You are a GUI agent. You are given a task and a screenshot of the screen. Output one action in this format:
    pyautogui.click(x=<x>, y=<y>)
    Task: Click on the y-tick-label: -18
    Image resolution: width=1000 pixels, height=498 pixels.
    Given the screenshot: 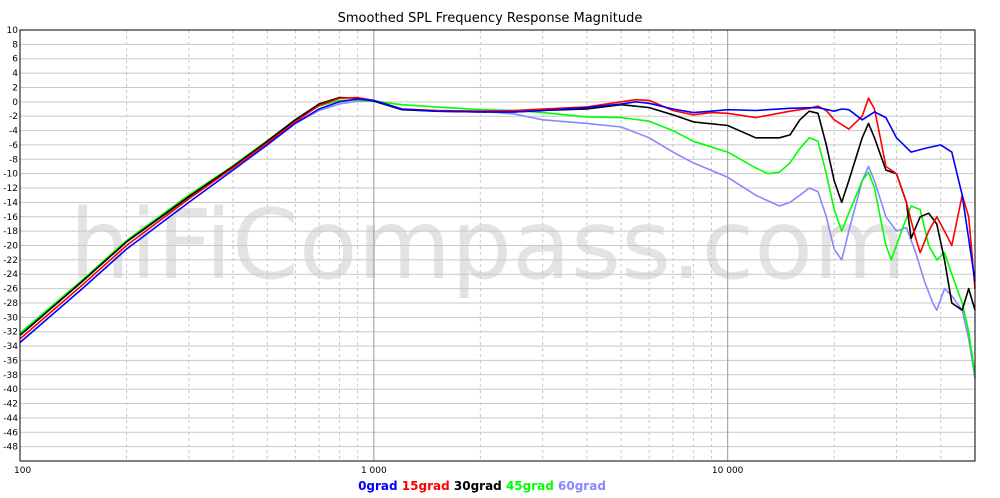 What is the action you would take?
    pyautogui.click(x=10, y=232)
    